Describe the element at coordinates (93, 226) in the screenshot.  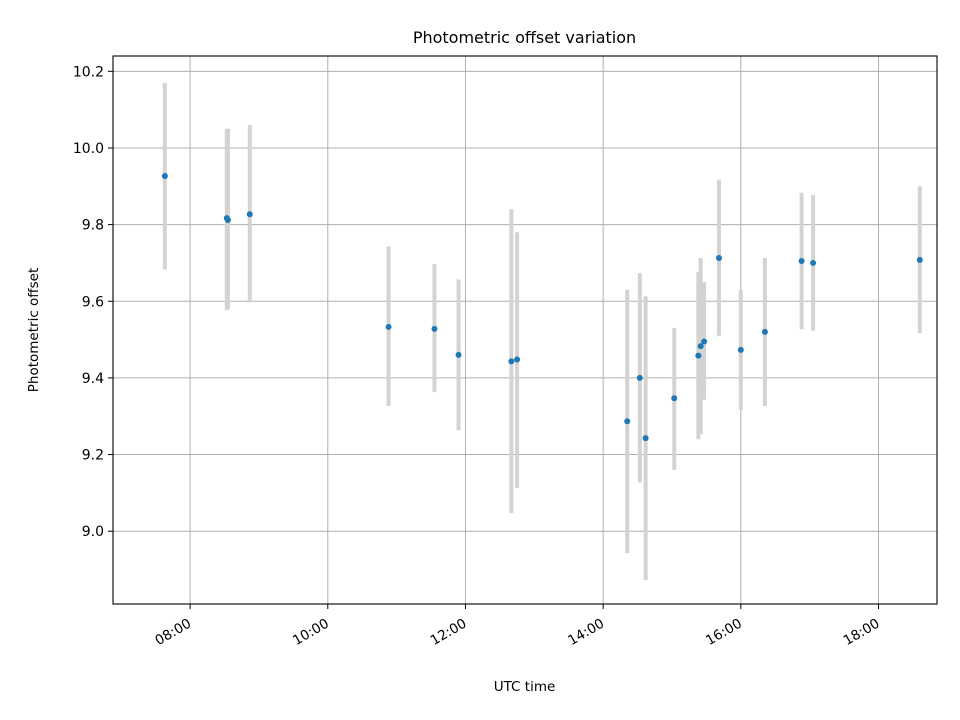
I see `y-tick-label: 9.8` at that location.